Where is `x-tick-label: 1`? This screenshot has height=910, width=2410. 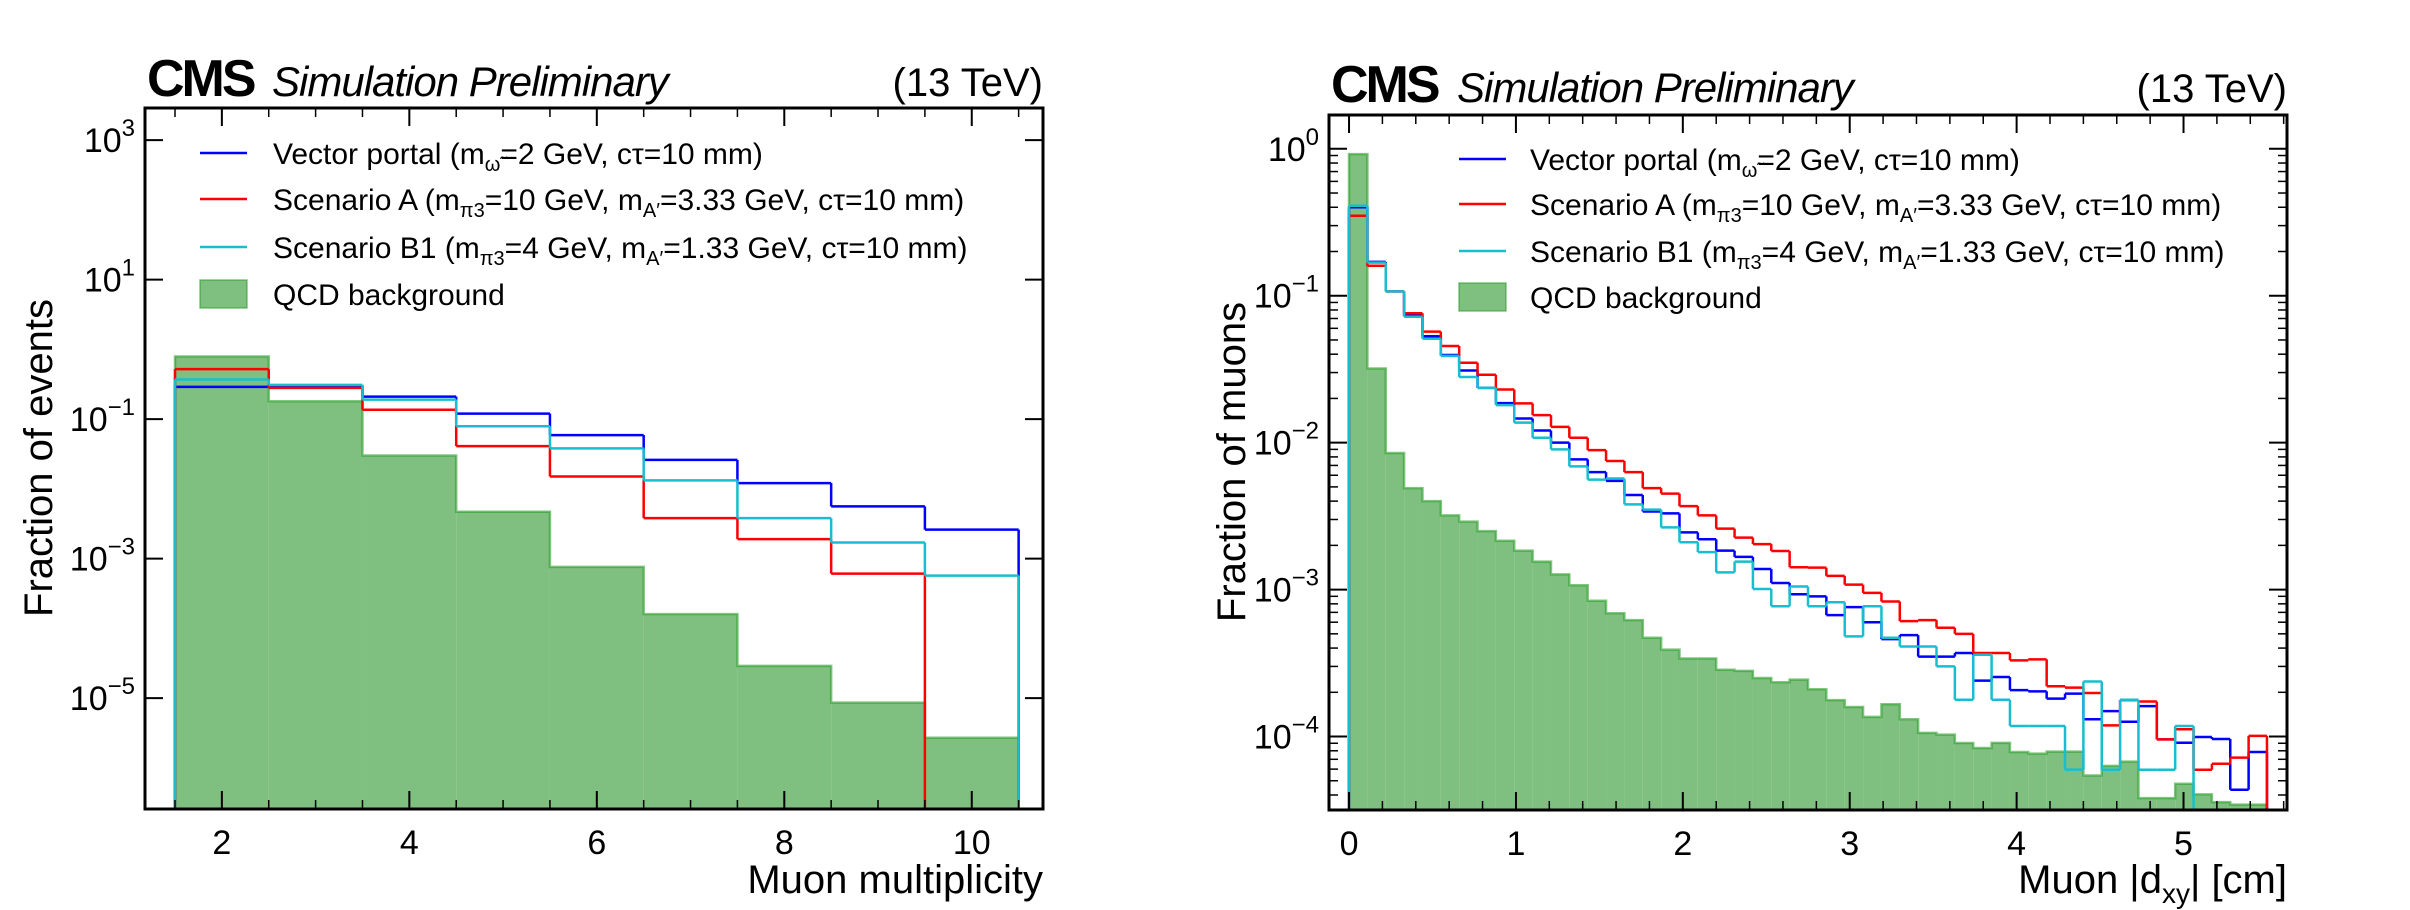 x-tick-label: 1 is located at coordinates (1515, 844).